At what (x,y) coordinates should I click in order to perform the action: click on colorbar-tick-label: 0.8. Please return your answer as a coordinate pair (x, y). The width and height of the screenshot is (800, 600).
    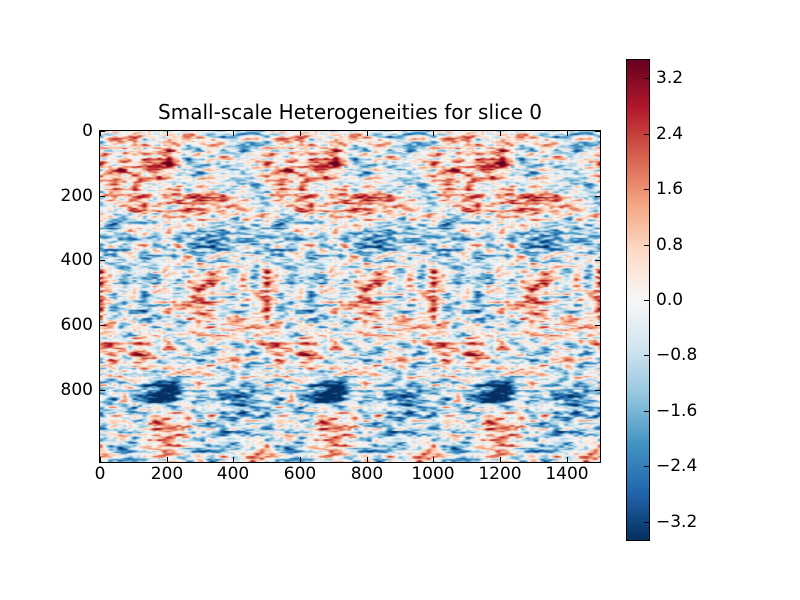
    Looking at the image, I should click on (670, 245).